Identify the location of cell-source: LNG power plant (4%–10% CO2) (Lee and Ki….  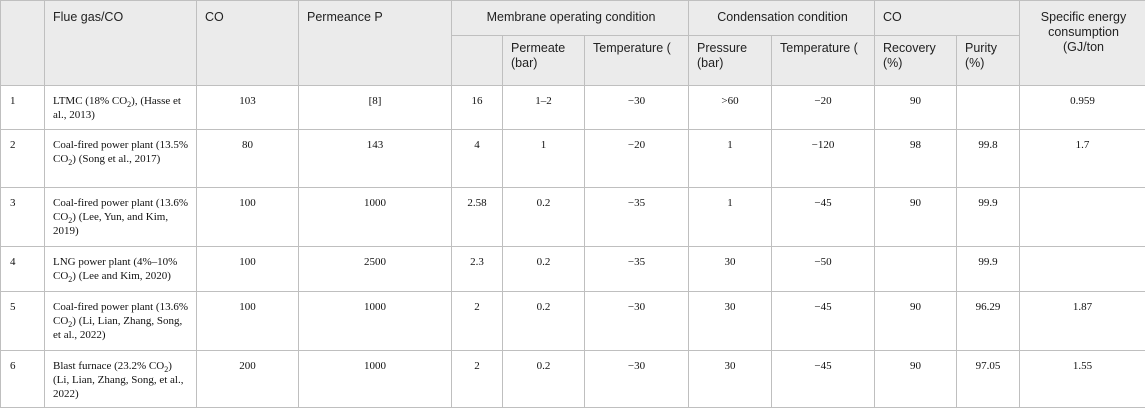
(121, 269).